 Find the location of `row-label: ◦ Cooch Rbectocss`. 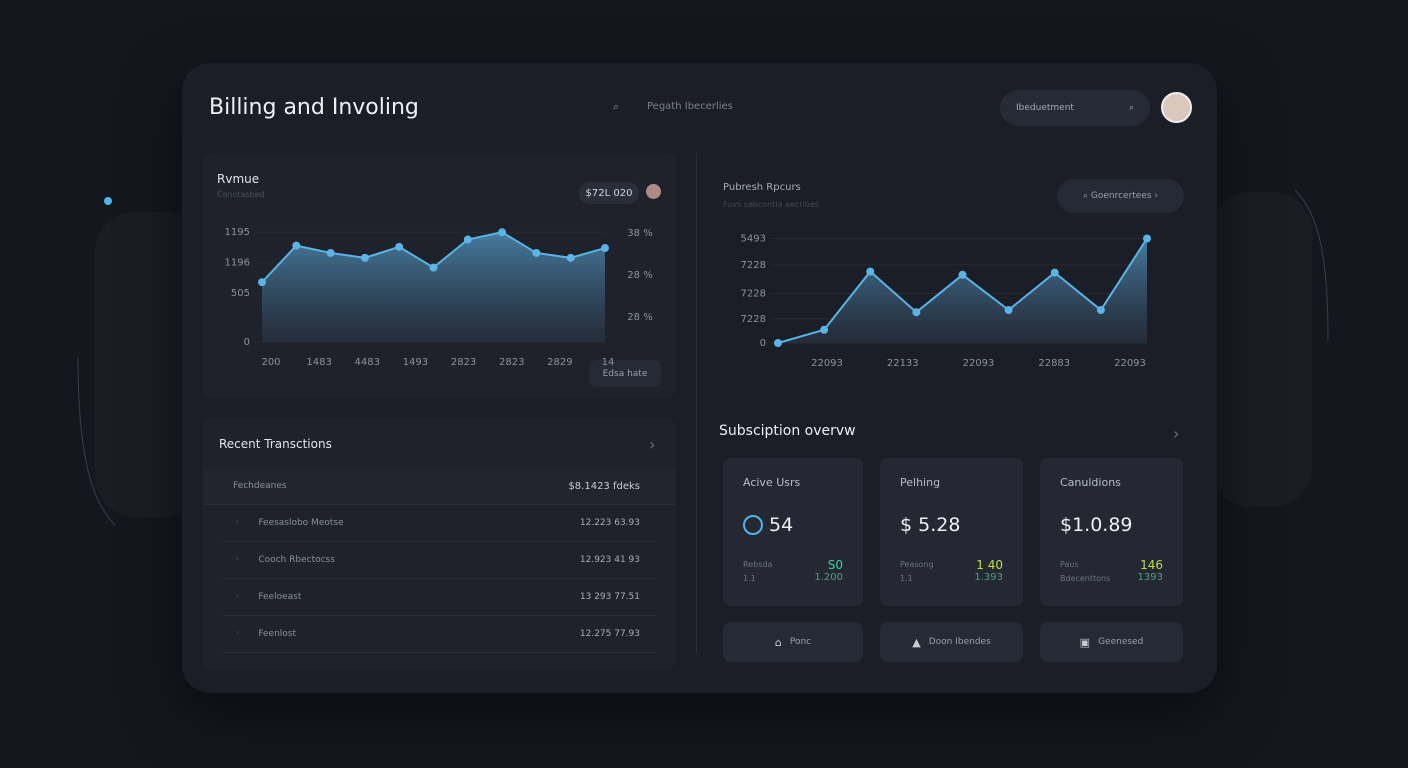

row-label: ◦ Cooch Rbectocss is located at coordinates (285, 560).